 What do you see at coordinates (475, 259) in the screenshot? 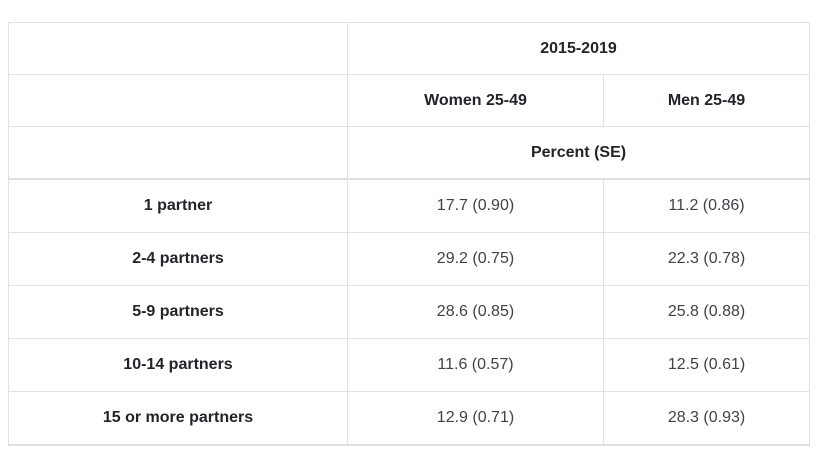
I see `value-women: 29.2 (0.75)` at bounding box center [475, 259].